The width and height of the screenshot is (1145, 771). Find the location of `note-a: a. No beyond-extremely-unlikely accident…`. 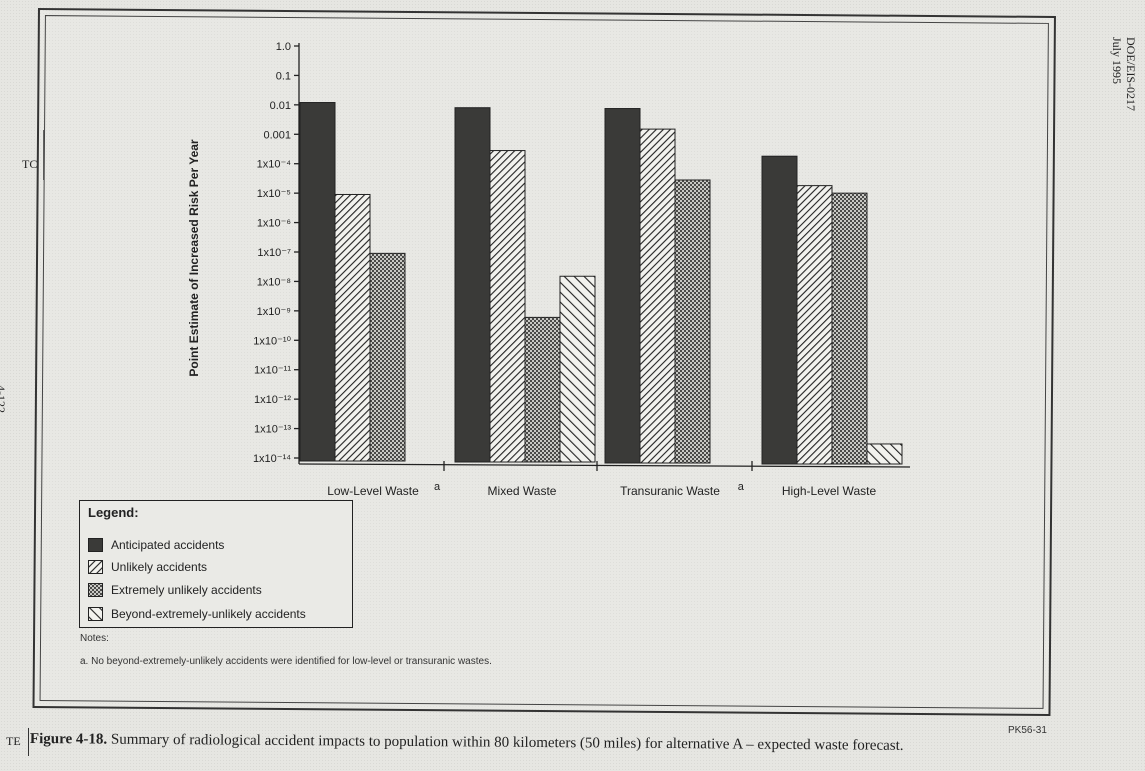

note-a: a. No beyond-extremely-unlikely accident… is located at coordinates (286, 661).